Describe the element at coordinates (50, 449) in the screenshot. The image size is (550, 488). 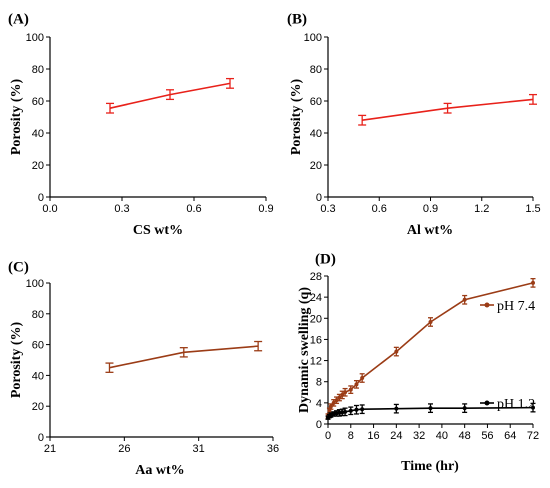
I see `x-tick-label: 21` at that location.